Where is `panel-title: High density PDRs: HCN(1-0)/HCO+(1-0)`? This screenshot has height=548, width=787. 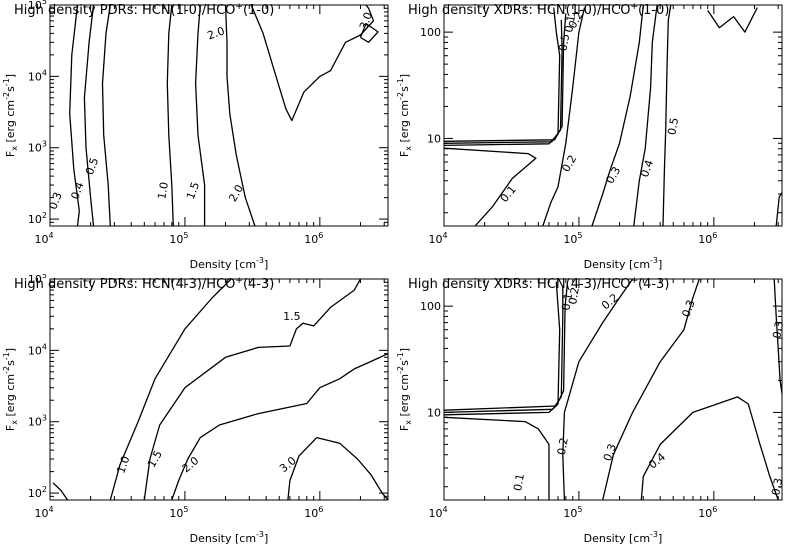 panel-title: High density PDRs: HCN(1-0)/HCO+(1-0) is located at coordinates (144, 10).